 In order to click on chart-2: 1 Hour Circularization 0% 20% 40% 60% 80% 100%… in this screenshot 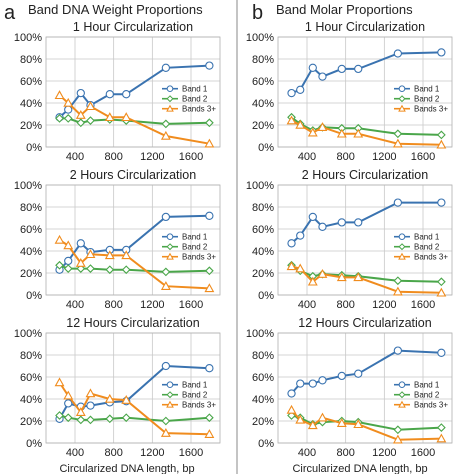, I will do `click(349, 91)`.